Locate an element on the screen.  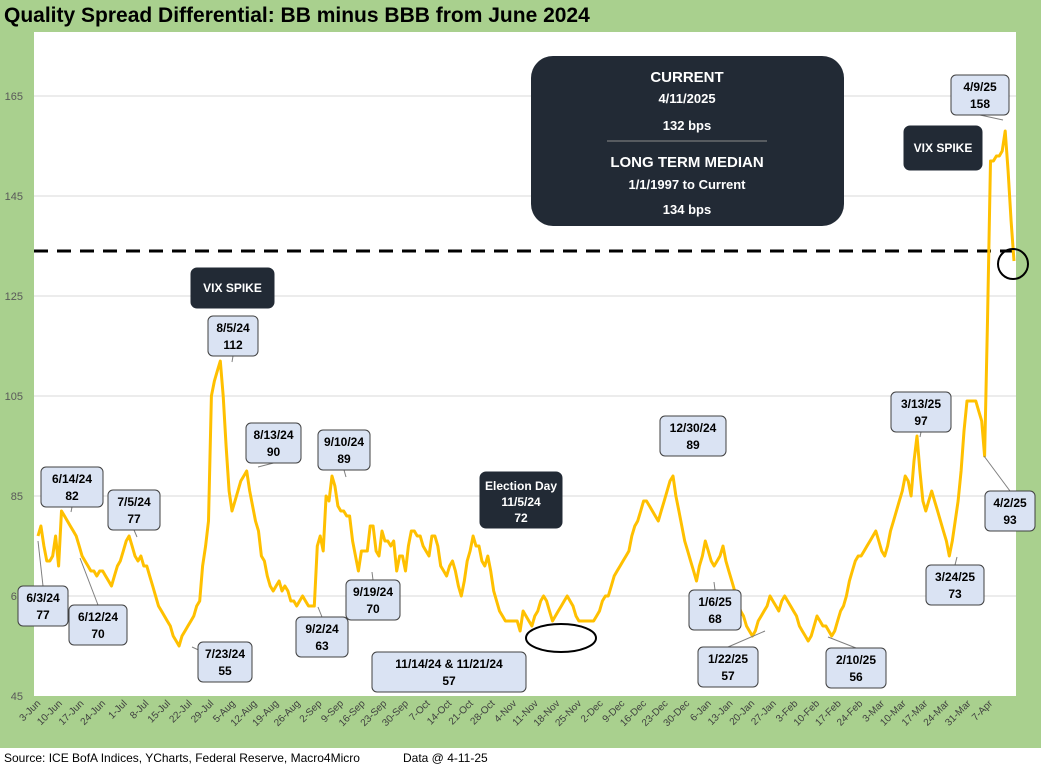
x-tick-label: 2-Sep is located at coordinates (311, 711).